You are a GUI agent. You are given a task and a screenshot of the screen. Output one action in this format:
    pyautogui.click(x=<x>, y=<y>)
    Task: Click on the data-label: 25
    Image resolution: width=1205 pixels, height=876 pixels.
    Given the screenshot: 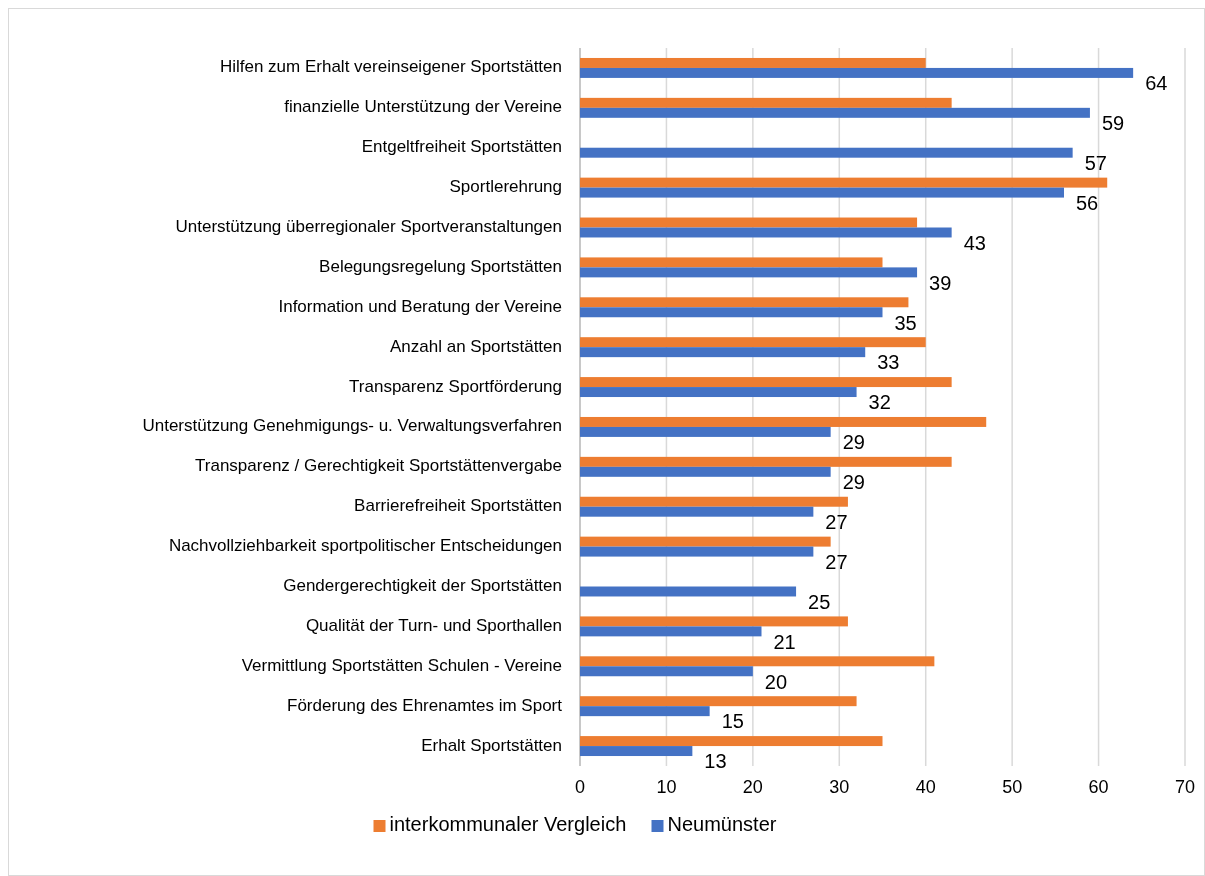 What is the action you would take?
    pyautogui.click(x=819, y=601)
    